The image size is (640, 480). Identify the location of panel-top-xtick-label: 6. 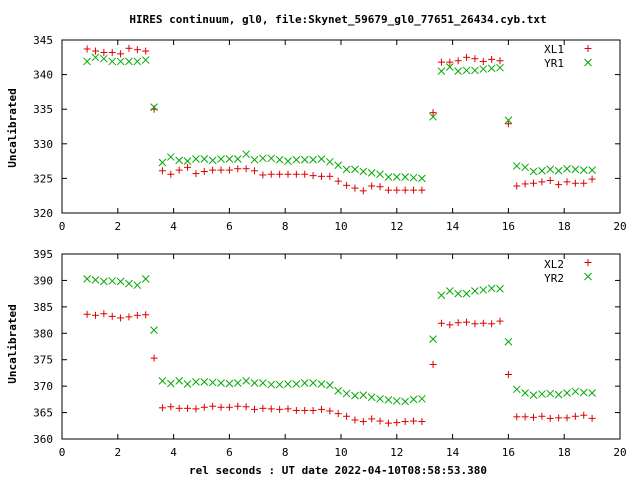
(229, 226).